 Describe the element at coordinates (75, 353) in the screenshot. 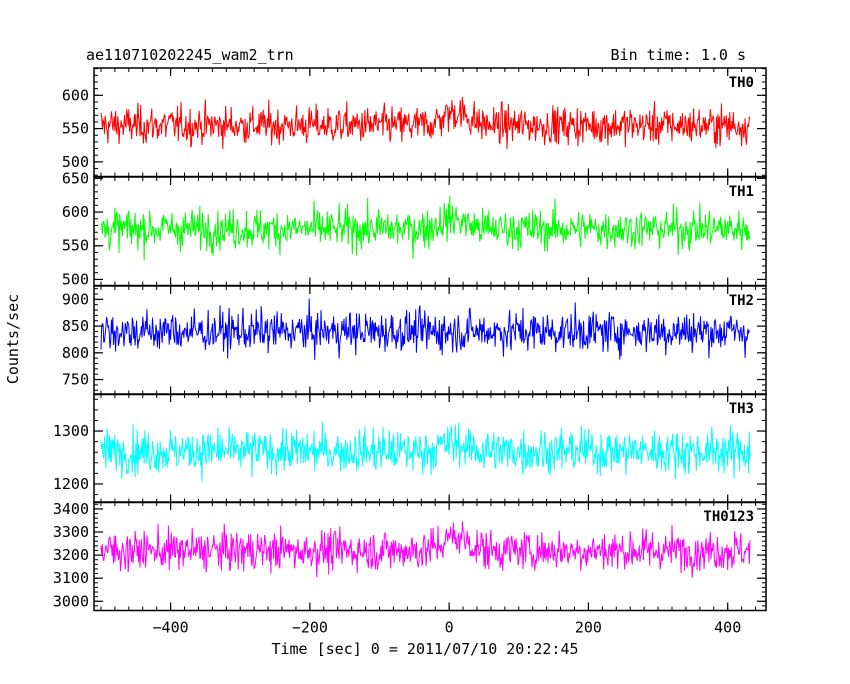

I see `y-tick-label: 800` at that location.